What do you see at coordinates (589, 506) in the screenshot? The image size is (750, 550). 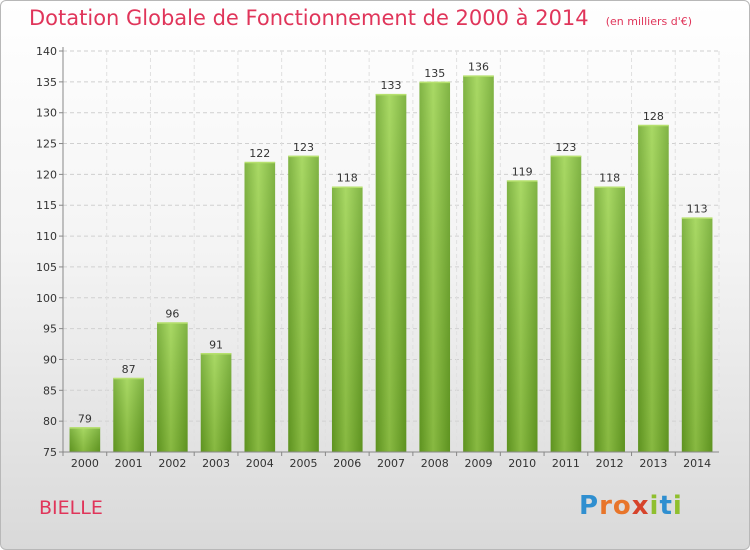 I see `logo-letter: P` at bounding box center [589, 506].